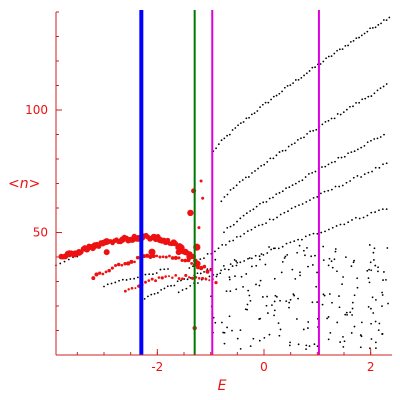 The width and height of the screenshot is (400, 400). I want to click on y-tick-label: 100, so click(36, 110).